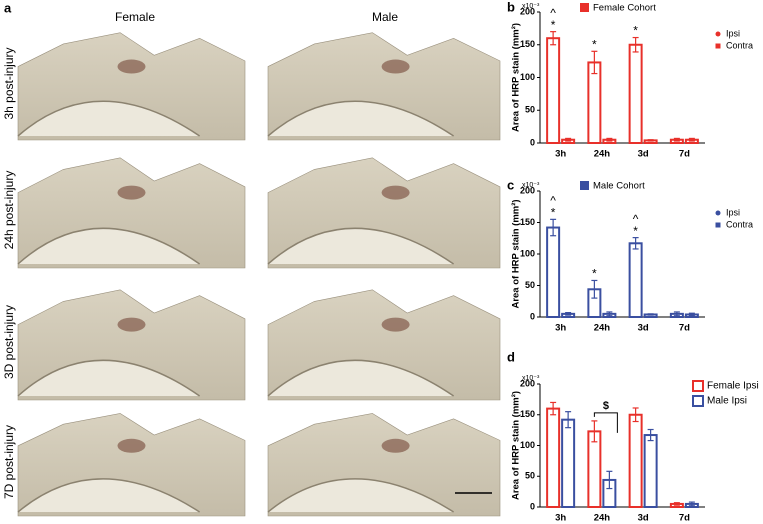 The image size is (763, 524). I want to click on legend-title: Female Cohort, so click(624, 8).